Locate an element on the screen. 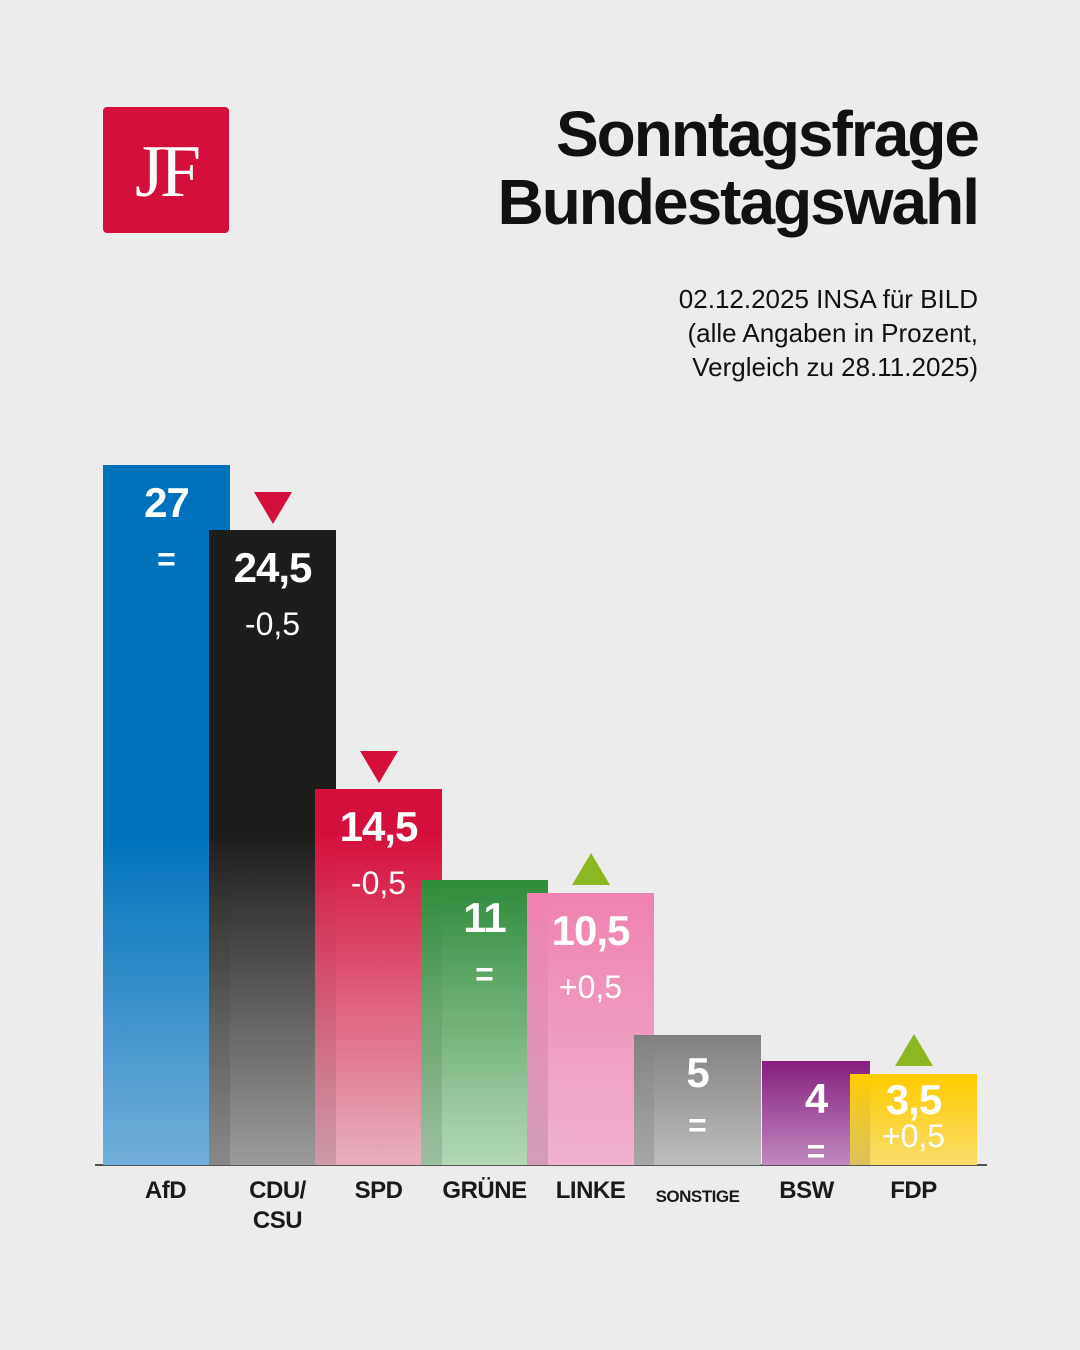 The height and width of the screenshot is (1350, 1080). category-label: LINKE is located at coordinates (590, 1190).